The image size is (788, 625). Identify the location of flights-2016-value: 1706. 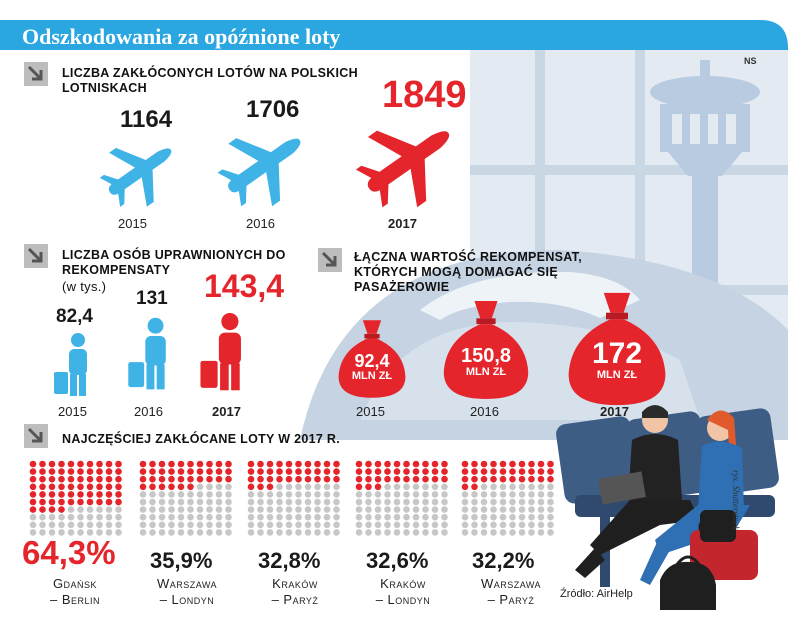
(273, 109).